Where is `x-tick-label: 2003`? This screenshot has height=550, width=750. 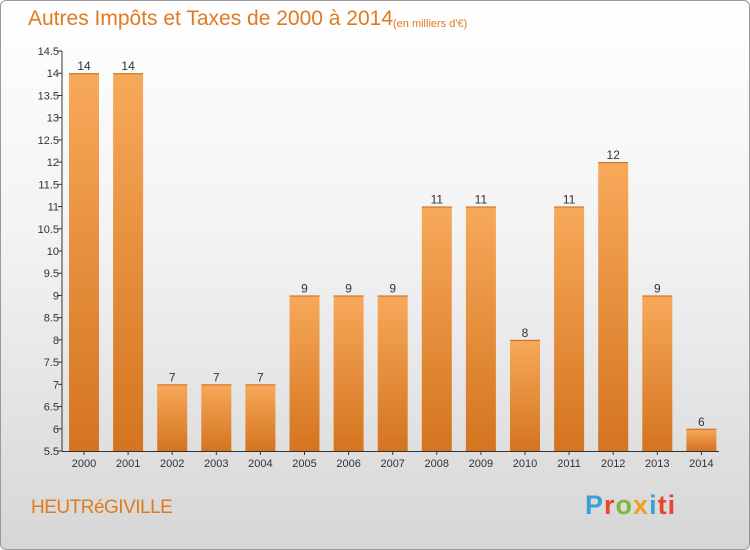
x-tick-label: 2003 is located at coordinates (216, 464).